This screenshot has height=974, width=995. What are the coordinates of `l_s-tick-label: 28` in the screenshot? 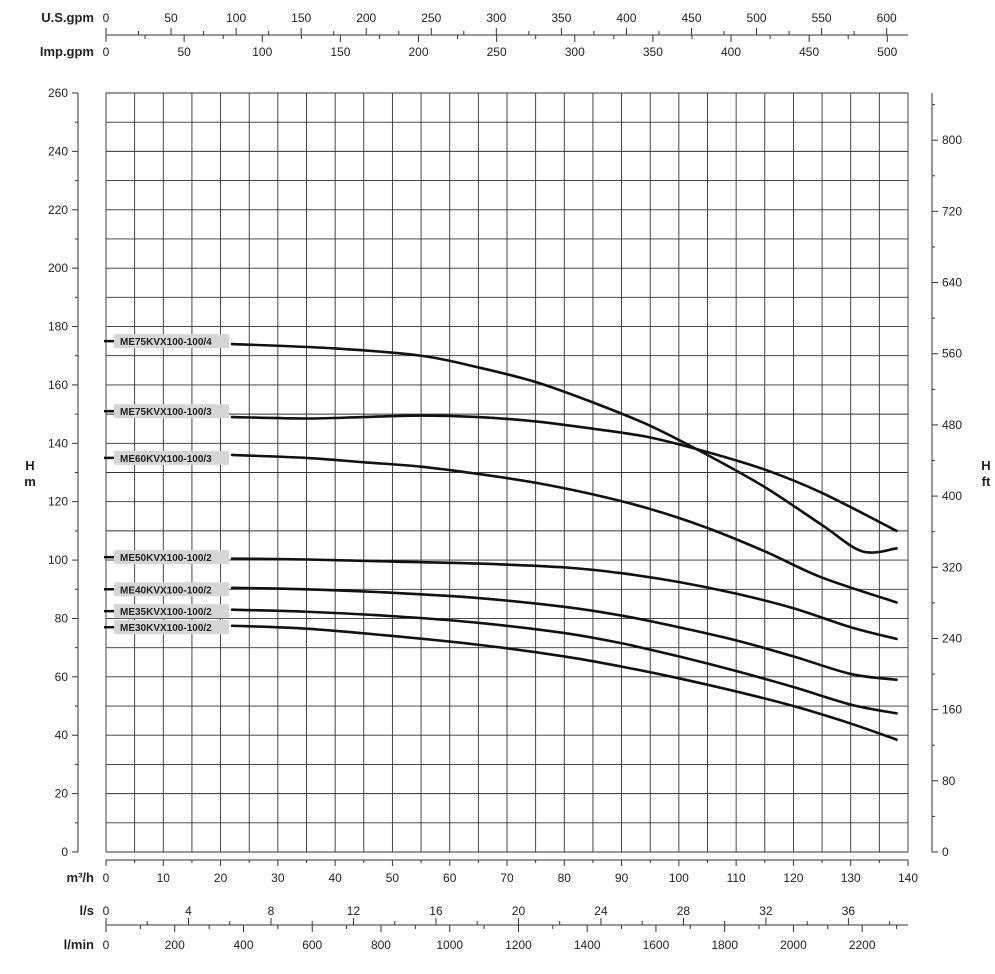 It's located at (684, 911).